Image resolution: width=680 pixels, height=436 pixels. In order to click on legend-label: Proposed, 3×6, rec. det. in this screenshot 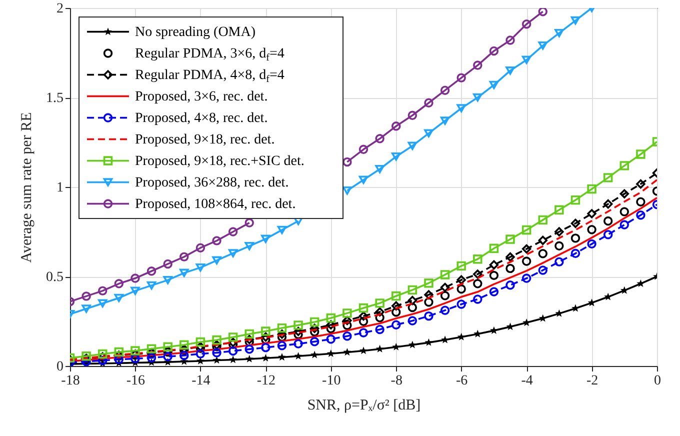, I will do `click(201, 96)`.